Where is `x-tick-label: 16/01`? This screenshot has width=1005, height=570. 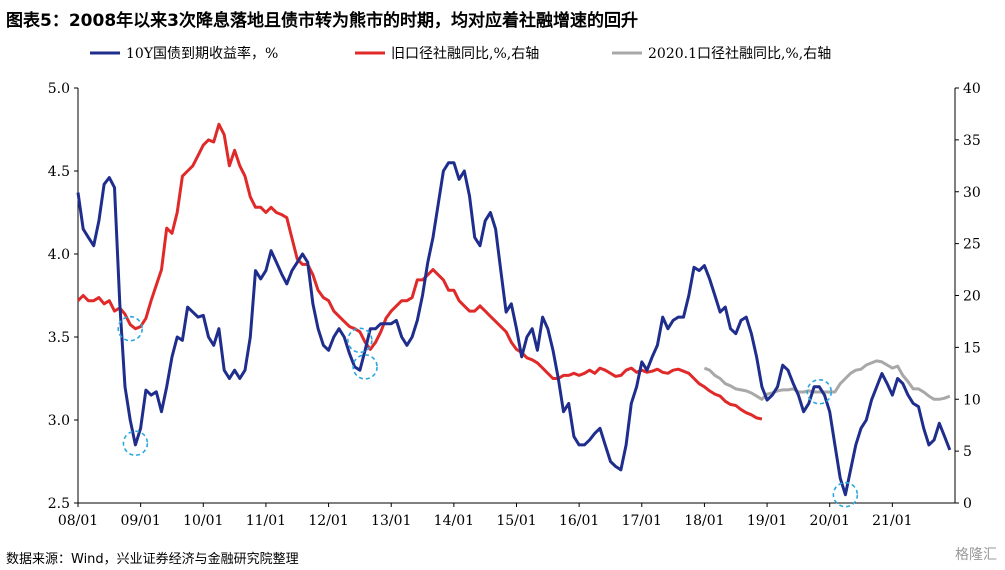
x-tick-label: 16/01 is located at coordinates (579, 521).